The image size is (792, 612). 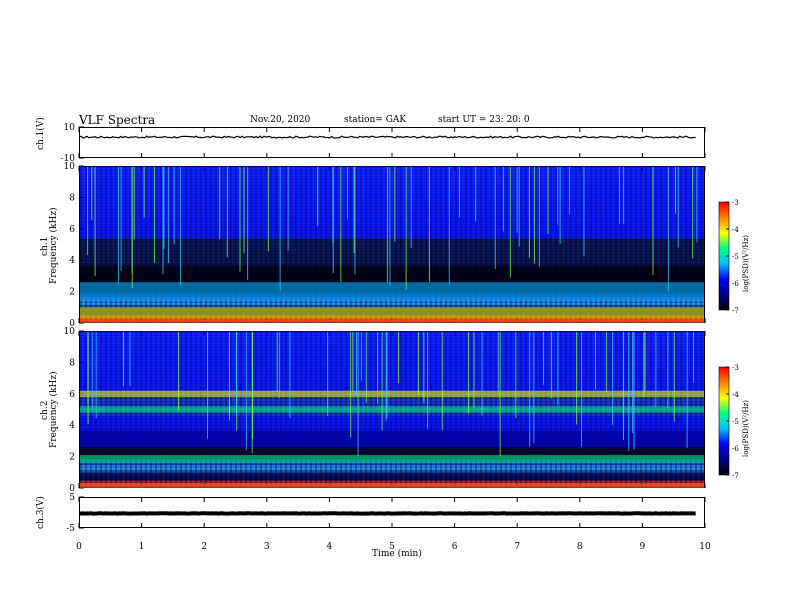 I want to click on y-tick-label-ch1-spectrogram: 8, so click(x=72, y=198).